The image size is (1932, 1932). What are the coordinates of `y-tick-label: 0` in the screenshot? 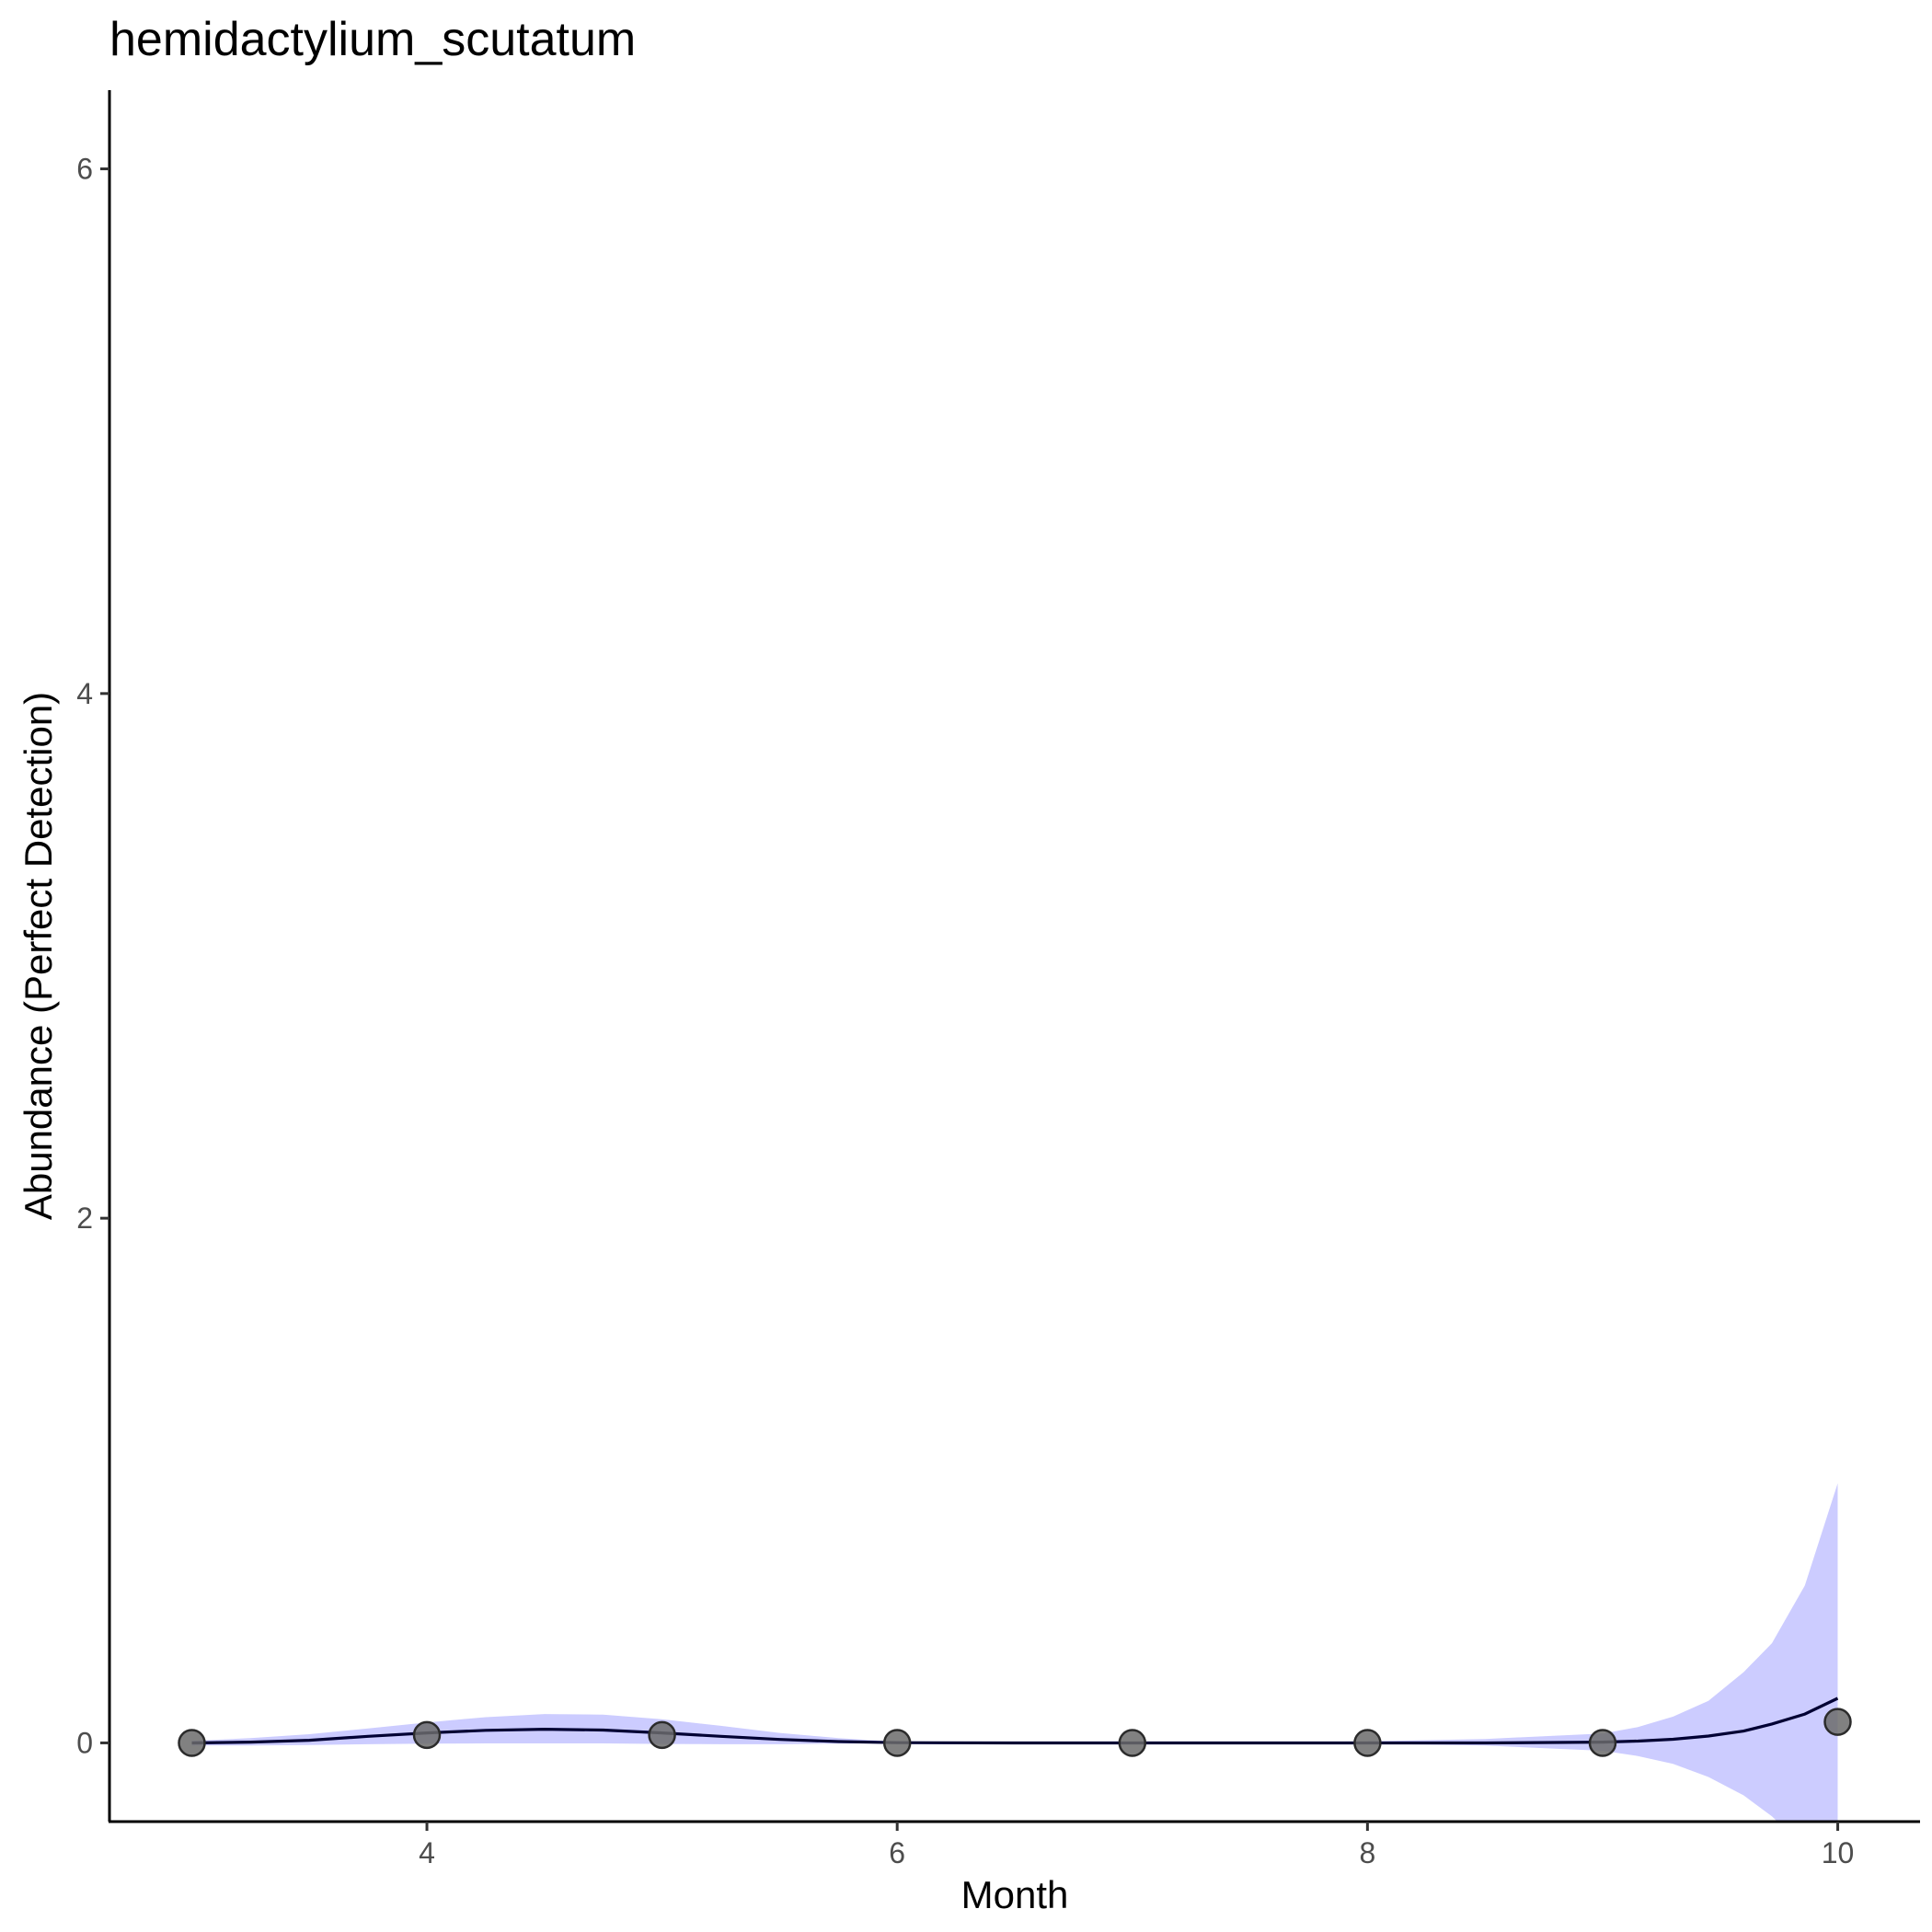 It's located at (84, 1742).